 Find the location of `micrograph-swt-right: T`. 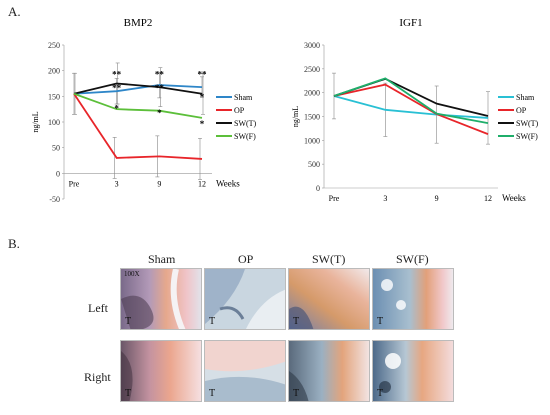

micrograph-swt-right: T is located at coordinates (329, 371).